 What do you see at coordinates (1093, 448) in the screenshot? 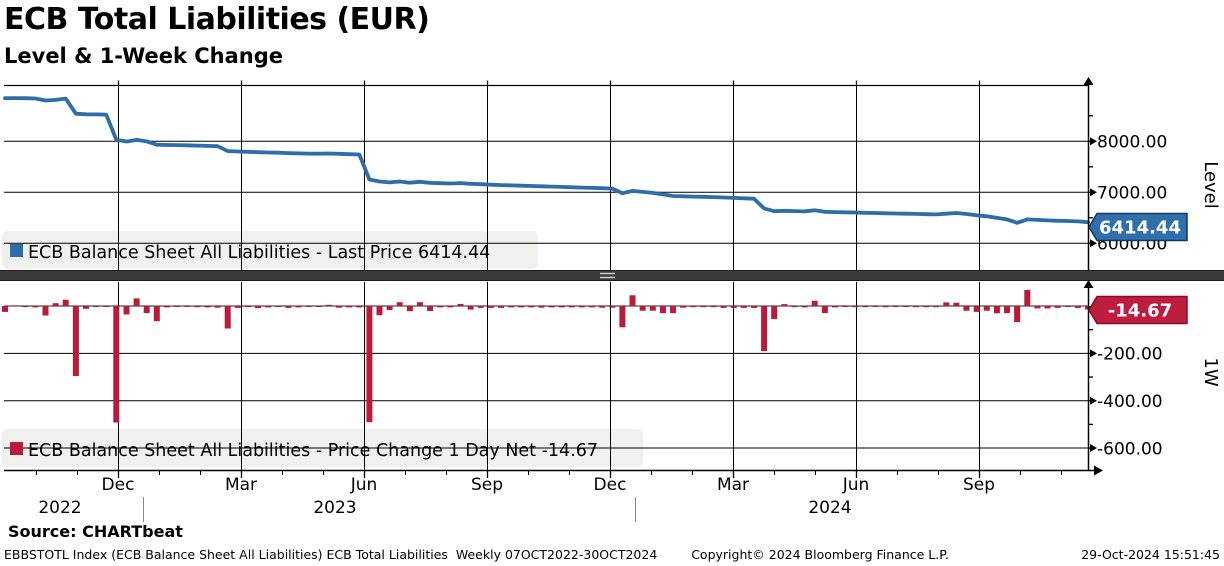
I see `y-major-tick-arrow` at bounding box center [1093, 448].